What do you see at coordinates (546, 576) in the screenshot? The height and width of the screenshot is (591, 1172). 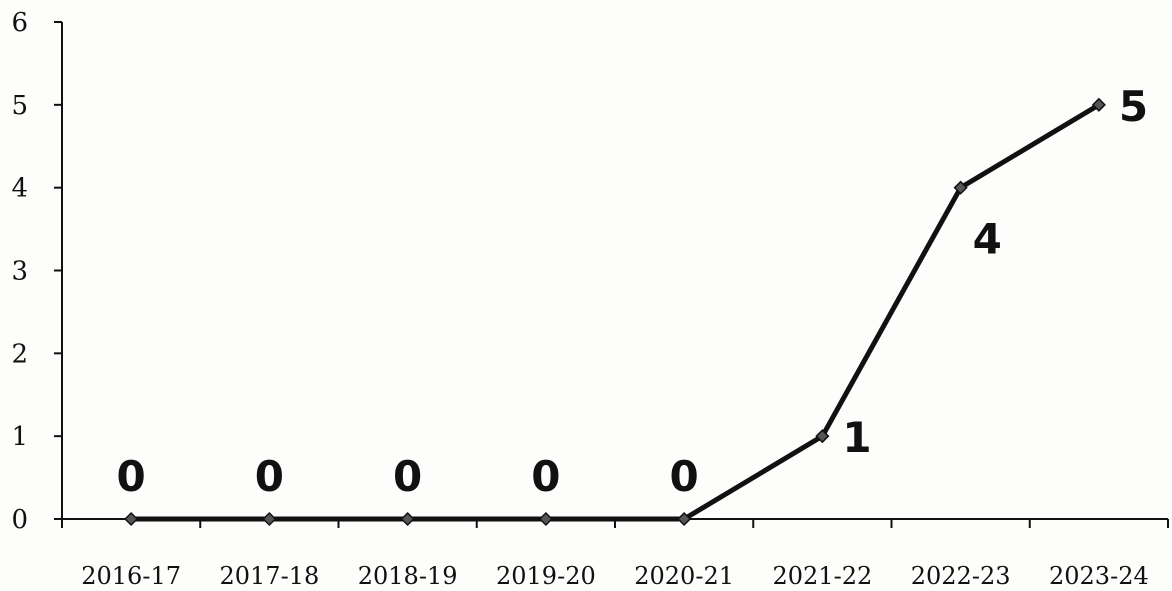 I see `x-tick-label: 2019-20` at bounding box center [546, 576].